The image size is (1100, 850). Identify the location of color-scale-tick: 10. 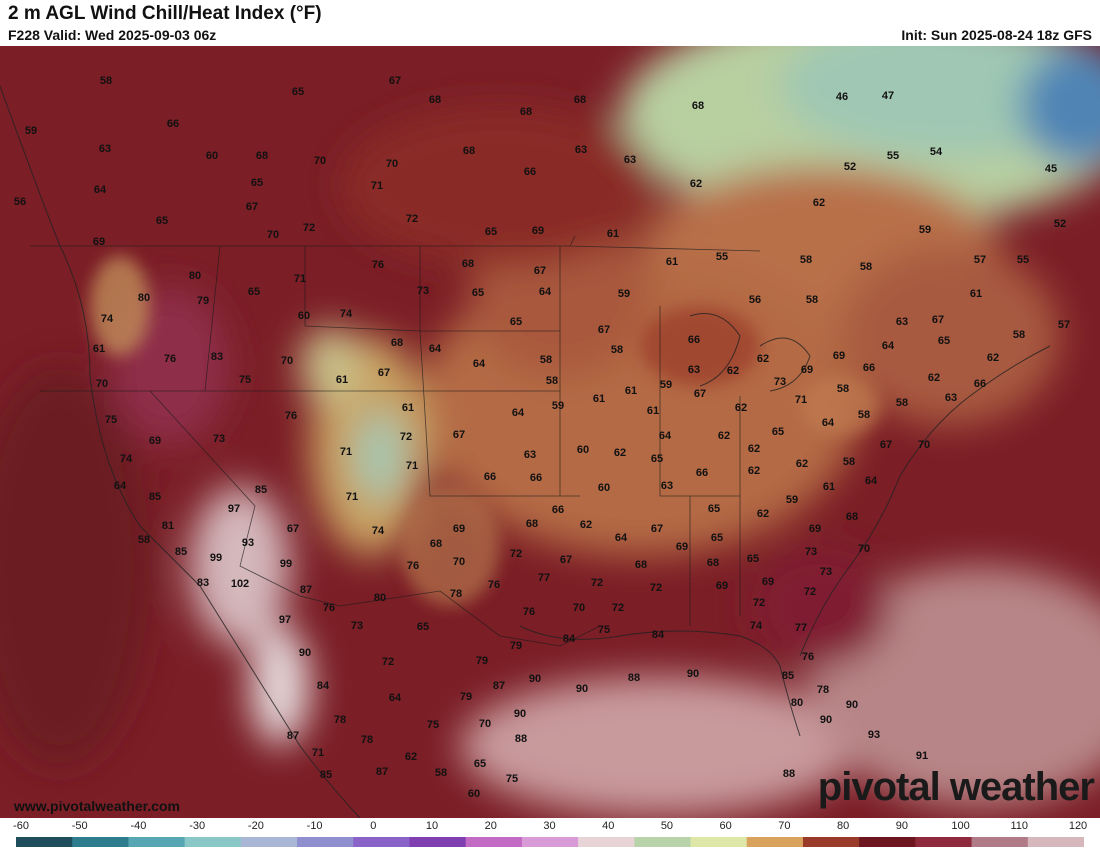
(432, 826).